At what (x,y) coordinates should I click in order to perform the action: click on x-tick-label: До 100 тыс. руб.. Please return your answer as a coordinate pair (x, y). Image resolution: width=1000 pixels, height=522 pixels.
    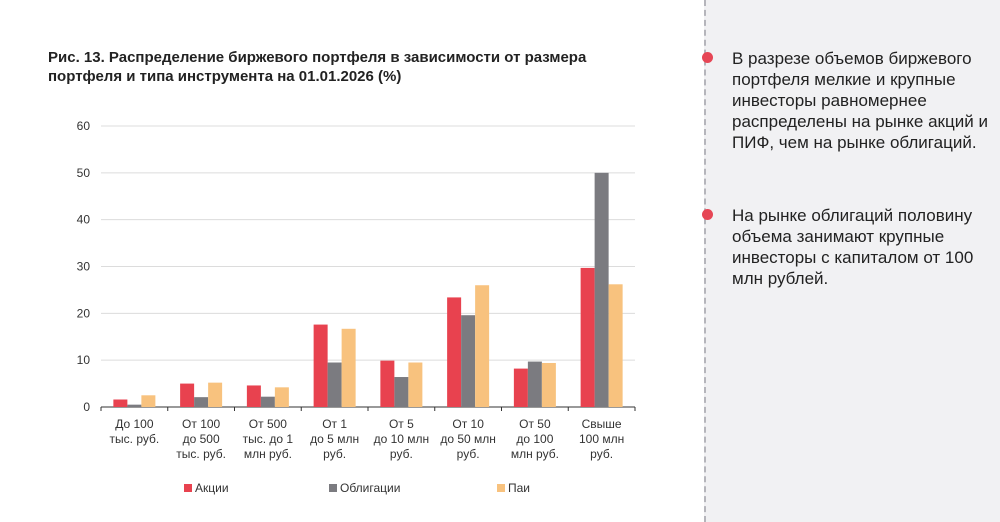
    Looking at the image, I should click on (134, 431).